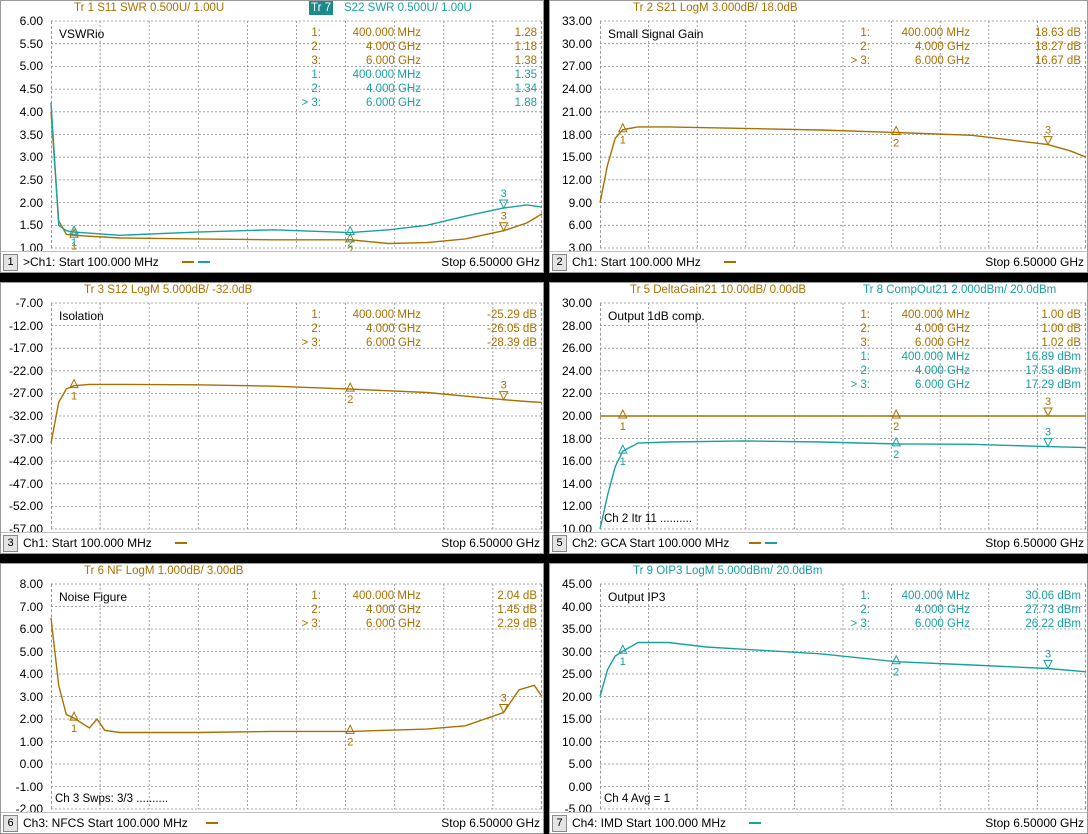 This screenshot has height=834, width=1088. Describe the element at coordinates (715, 8) in the screenshot. I see `trace-label: Tr 2 S21 LogM 3.000dB/ 18.0dB` at that location.